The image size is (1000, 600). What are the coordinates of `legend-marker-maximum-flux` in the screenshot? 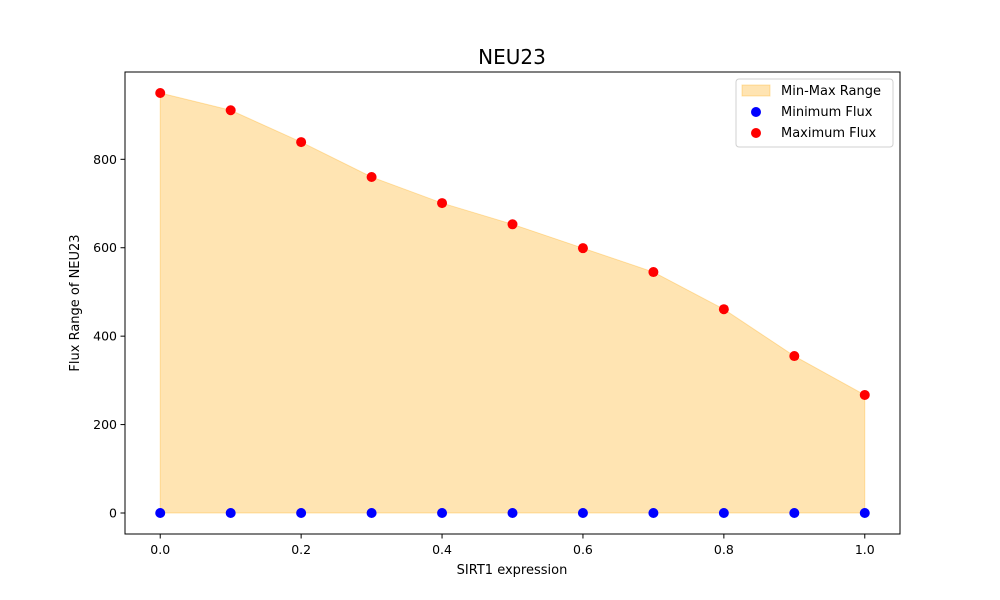 It's located at (756, 133).